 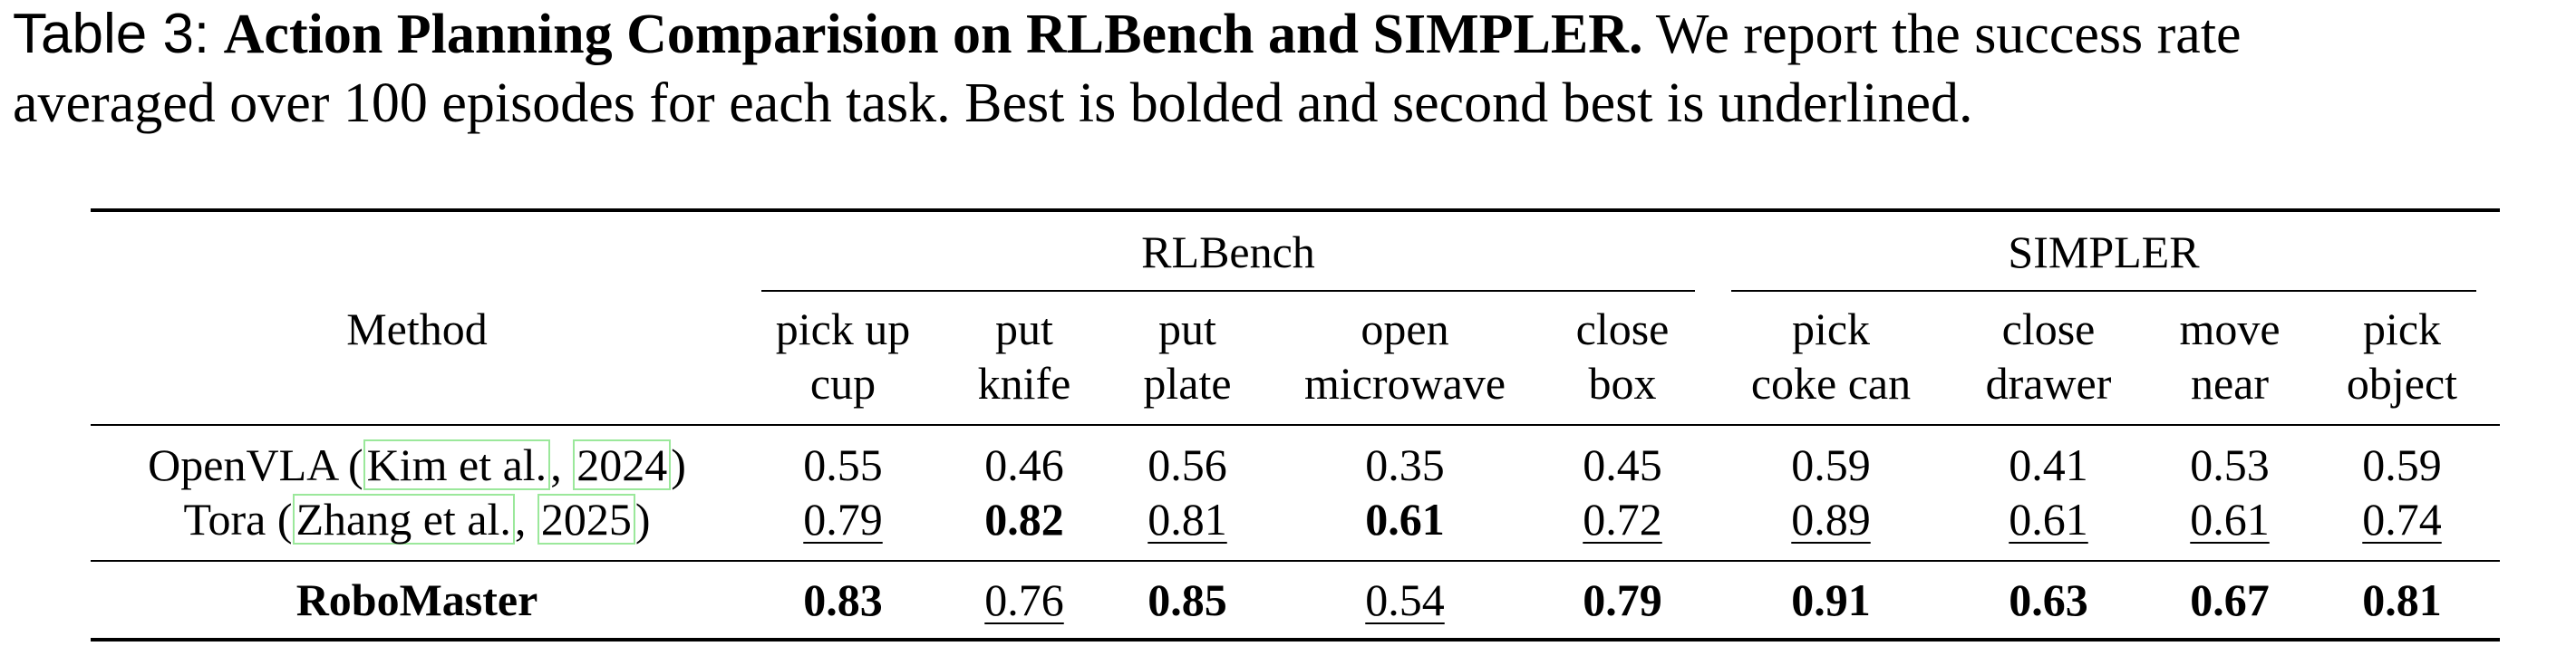 What do you see at coordinates (1405, 465) in the screenshot?
I see `value-cell-openvla: 0.35` at bounding box center [1405, 465].